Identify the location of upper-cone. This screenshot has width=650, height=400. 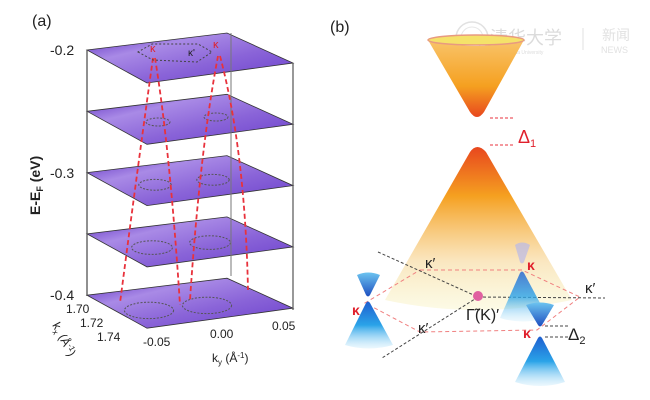
(476, 78).